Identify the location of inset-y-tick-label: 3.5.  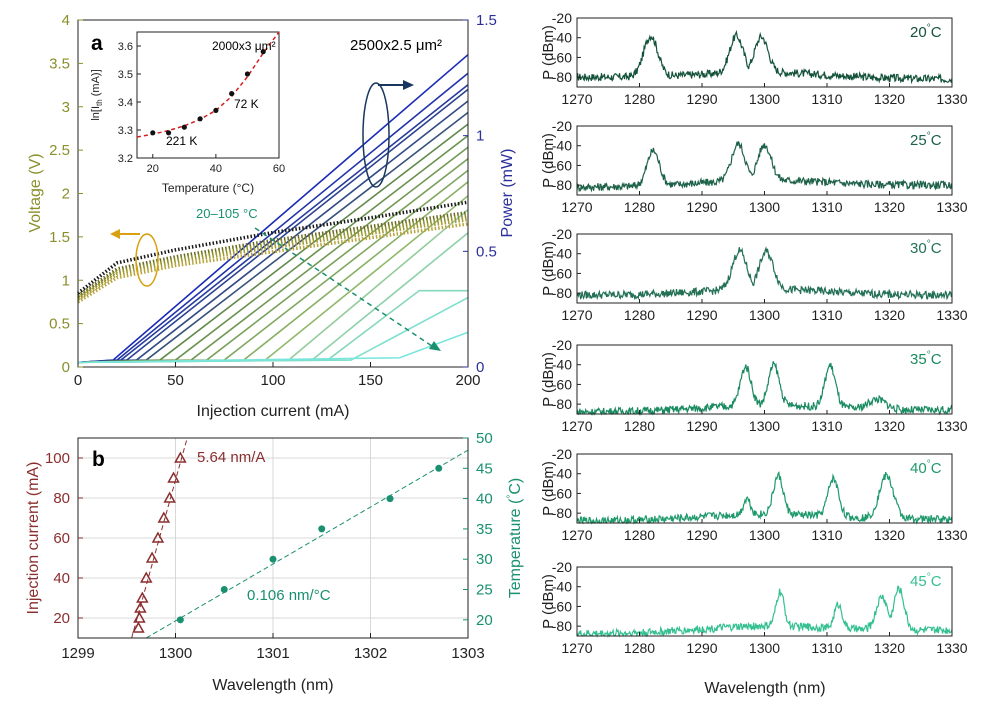
(125, 75).